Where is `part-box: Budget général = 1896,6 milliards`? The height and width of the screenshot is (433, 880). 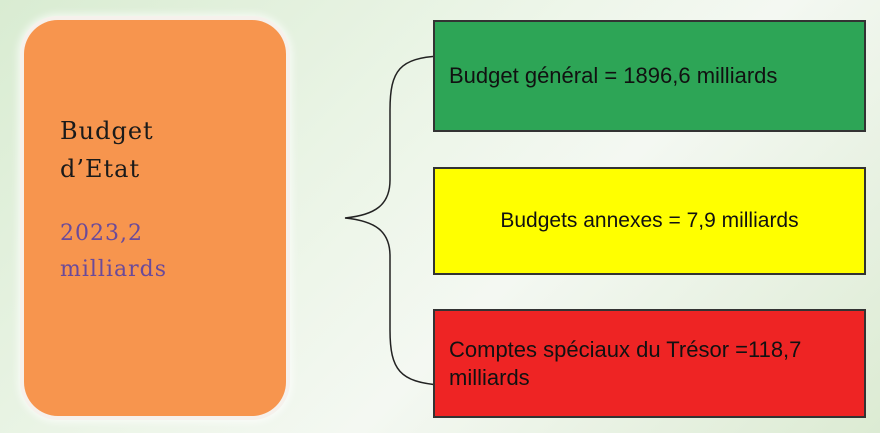 part-box: Budget général = 1896,6 milliards is located at coordinates (649, 76).